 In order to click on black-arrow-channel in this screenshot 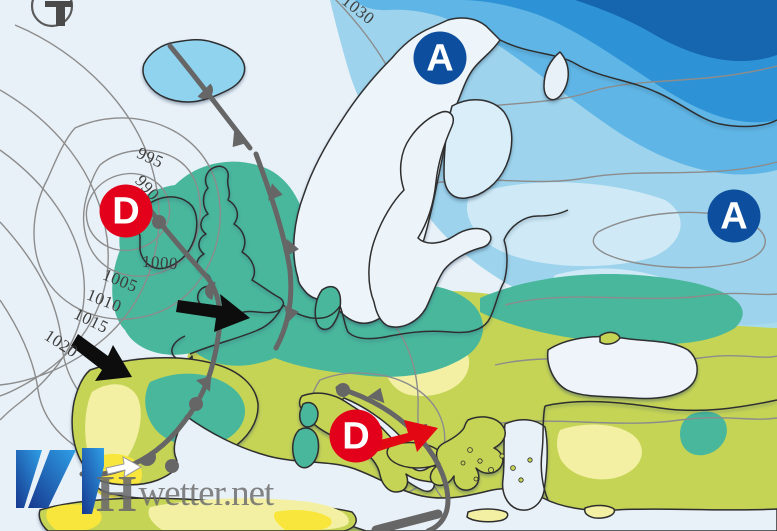, I will do `click(213, 313)`.